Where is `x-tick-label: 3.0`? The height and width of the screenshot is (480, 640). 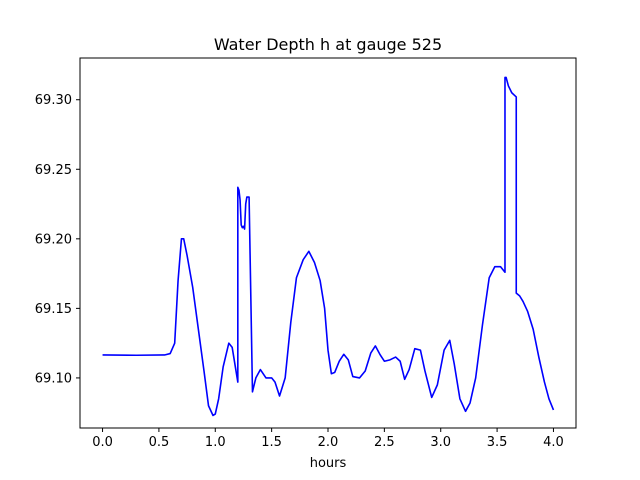 x-tick-label: 3.0 is located at coordinates (440, 442).